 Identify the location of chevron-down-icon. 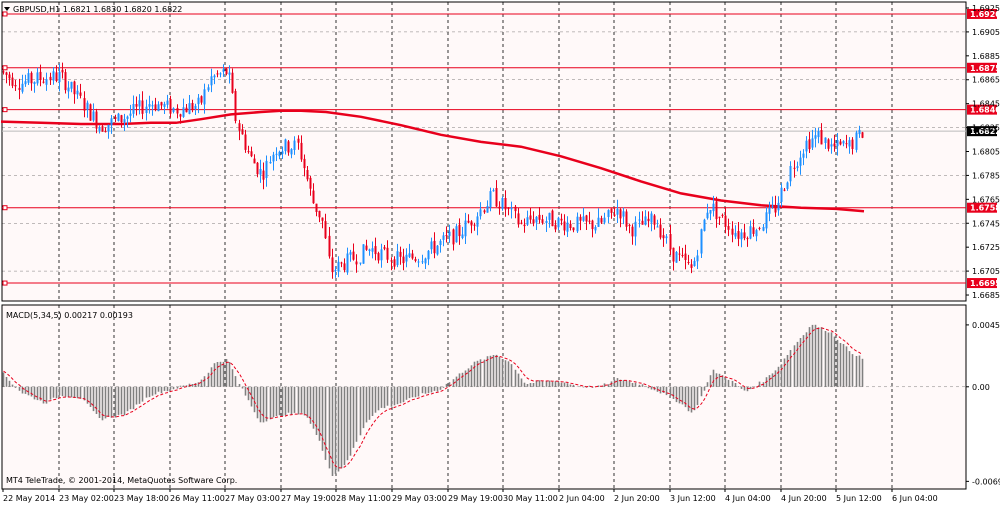
(7, 9).